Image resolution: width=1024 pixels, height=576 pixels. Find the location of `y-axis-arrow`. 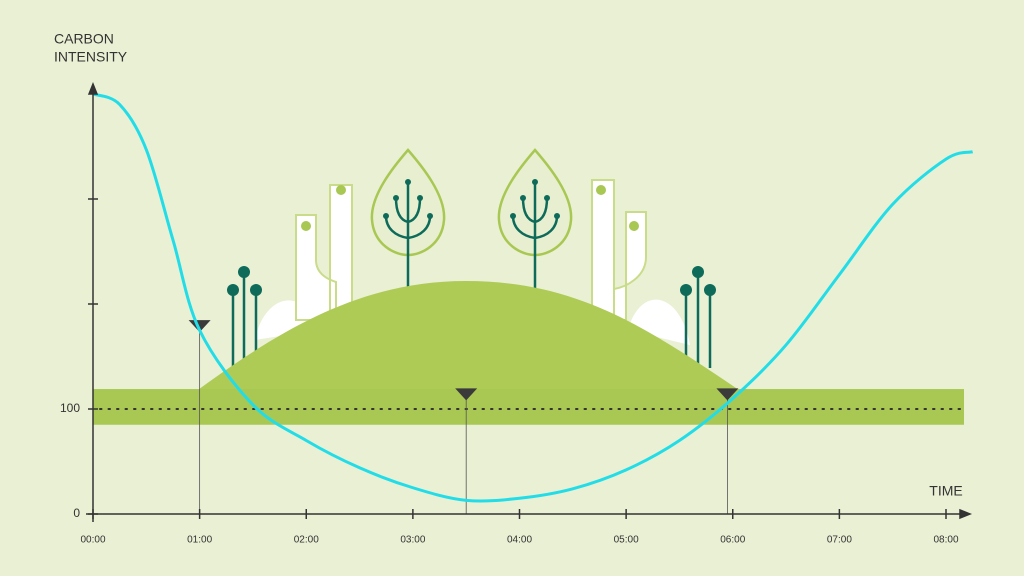

y-axis-arrow is located at coordinates (93, 88).